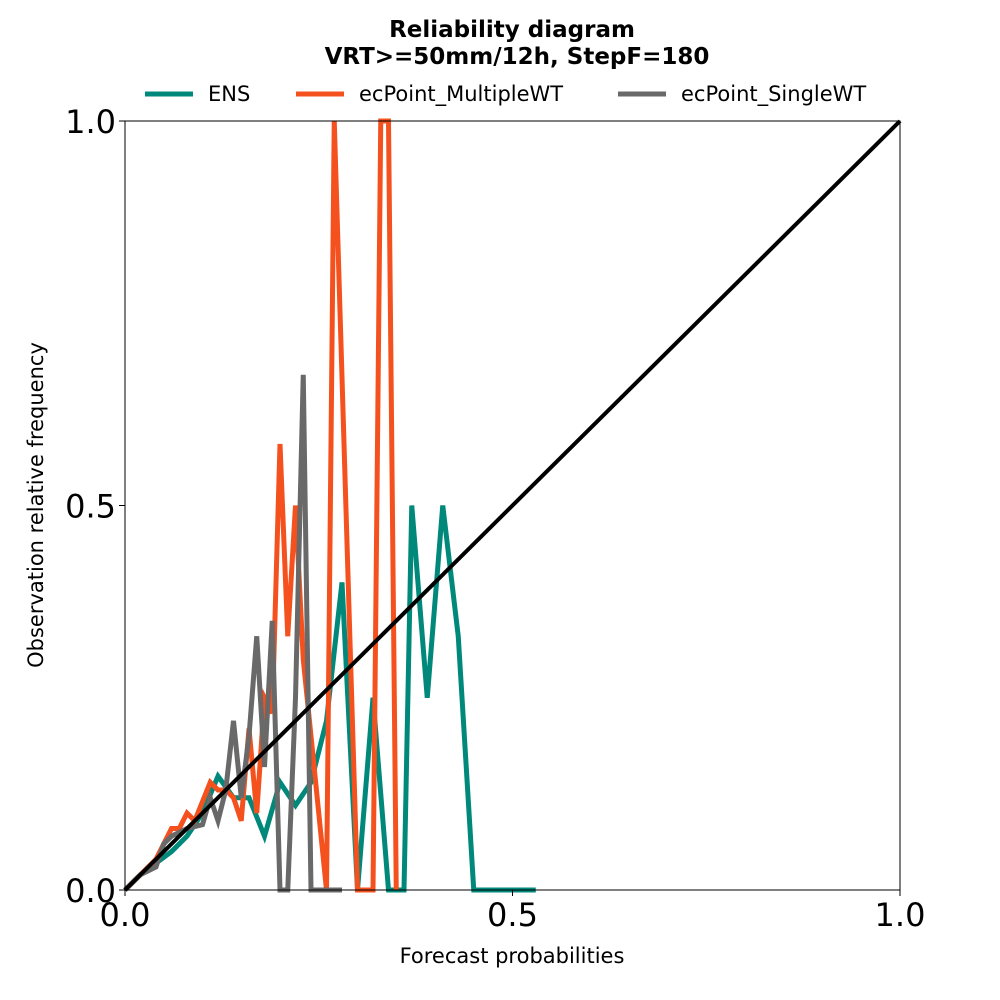 Image resolution: width=1000 pixels, height=1000 pixels. I want to click on y-axis-ticks: 0.0 0.5 1.0, so click(95, 506).